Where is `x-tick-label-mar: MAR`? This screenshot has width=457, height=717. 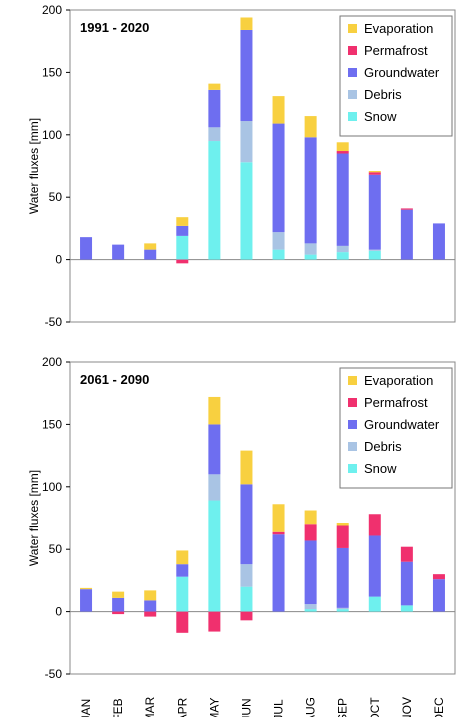 x-tick-label-mar: MAR is located at coordinates (150, 706).